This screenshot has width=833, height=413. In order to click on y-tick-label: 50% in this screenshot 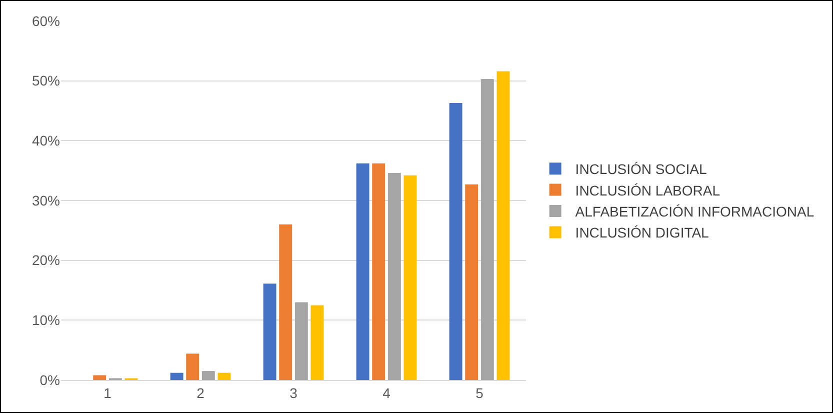, I will do `click(46, 80)`.